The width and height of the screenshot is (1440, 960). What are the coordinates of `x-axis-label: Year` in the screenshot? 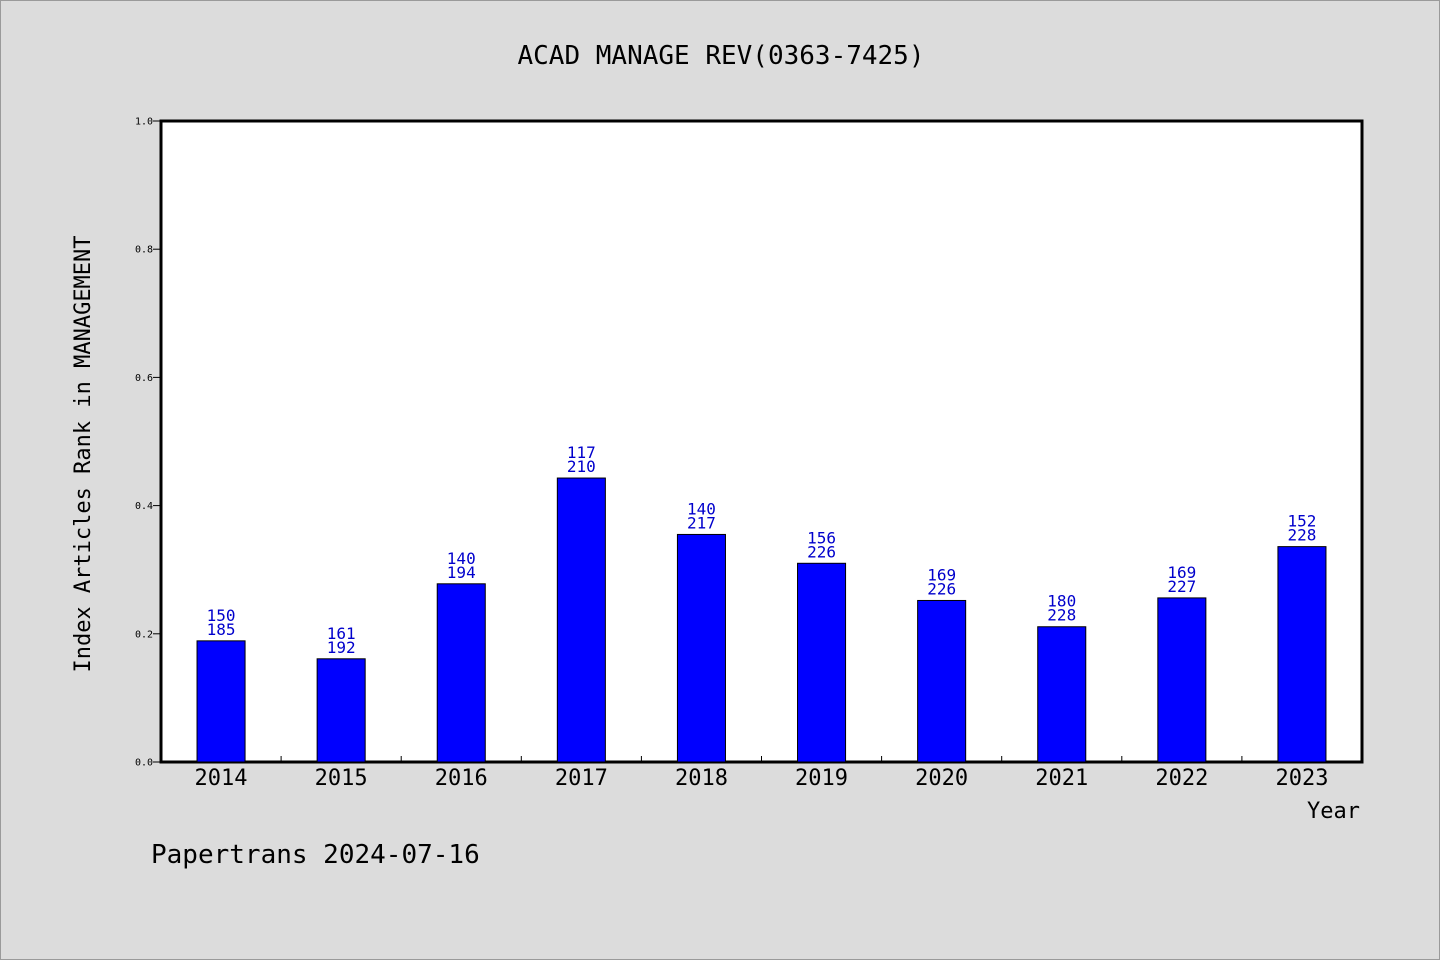 It's located at (1333, 811).